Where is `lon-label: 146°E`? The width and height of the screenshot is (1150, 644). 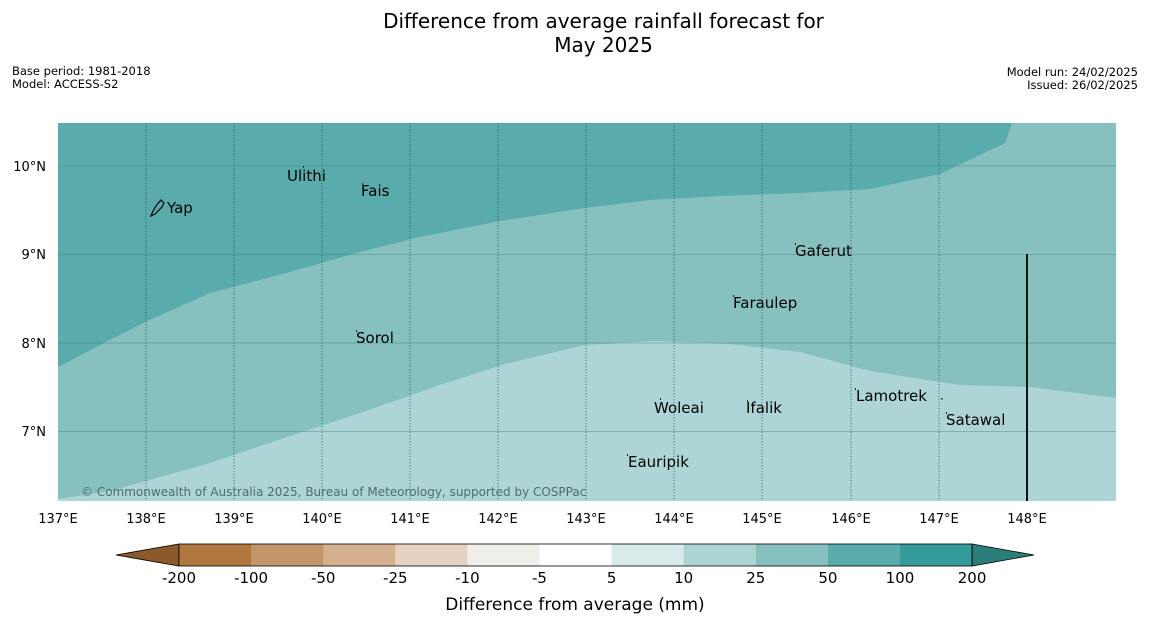 lon-label: 146°E is located at coordinates (851, 519).